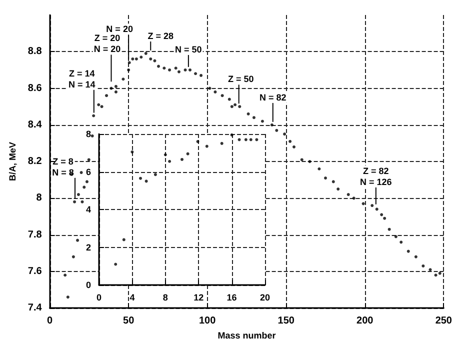 The width and height of the screenshot is (455, 345). Describe the element at coordinates (88, 171) in the screenshot. I see `y-tick-label: 6` at that location.